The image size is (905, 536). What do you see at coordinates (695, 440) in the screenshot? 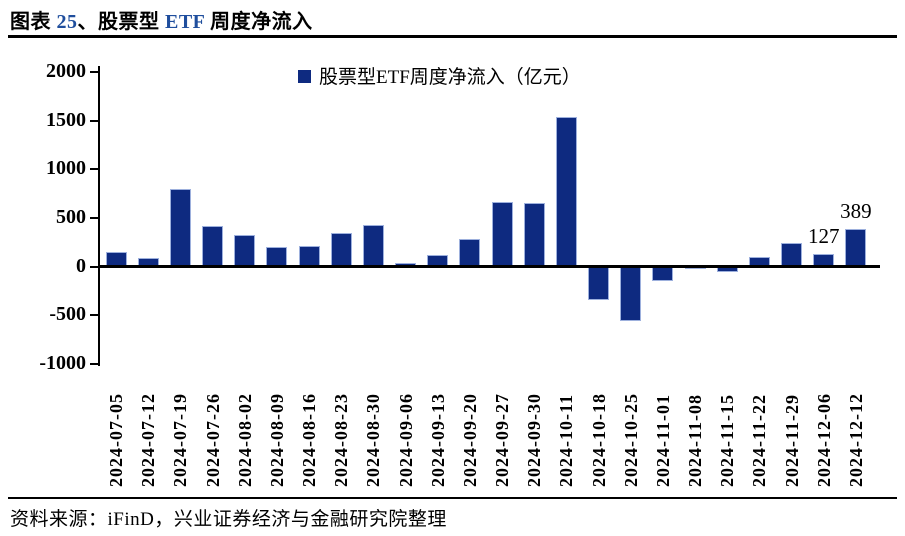
I see `x-axis-label-2024-11-08: 2024-11-08` at bounding box center [695, 440].